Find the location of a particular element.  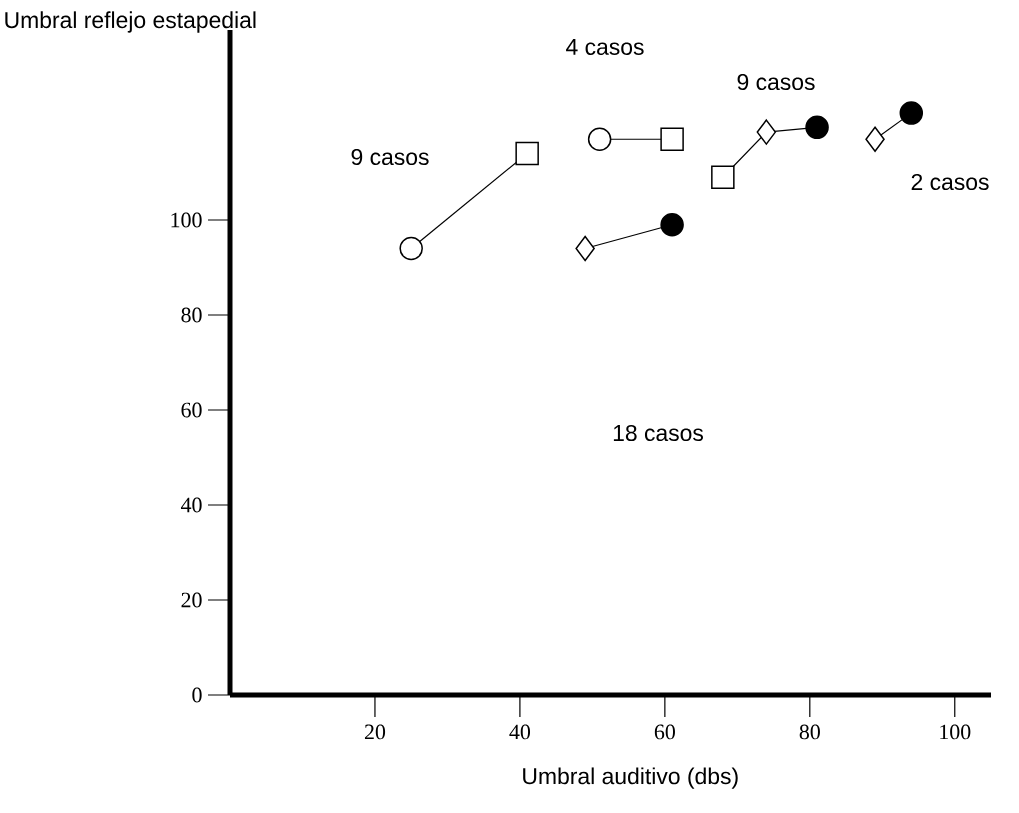

x-axis-title: Umbral auditivo (dbs) is located at coordinates (630, 778).